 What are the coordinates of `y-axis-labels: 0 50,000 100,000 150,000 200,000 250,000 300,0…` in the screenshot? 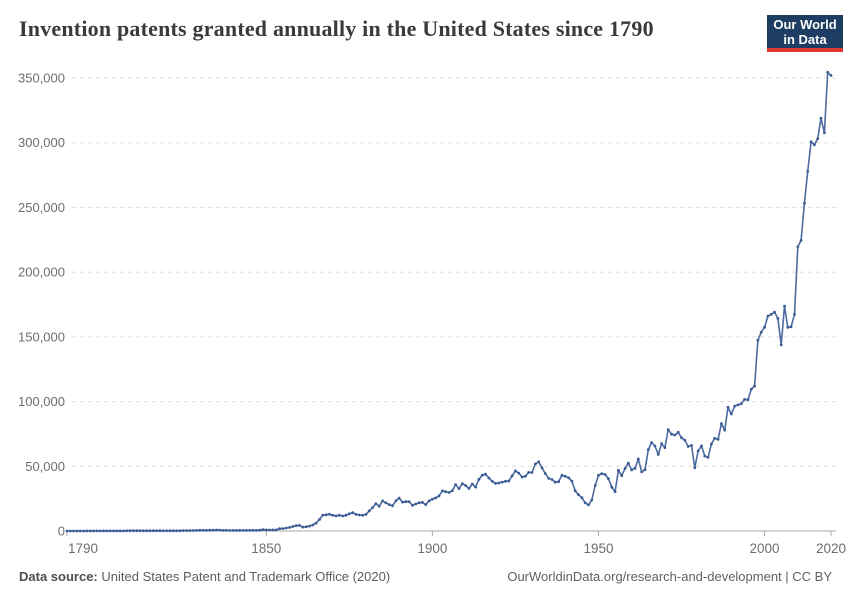 It's located at (41, 305).